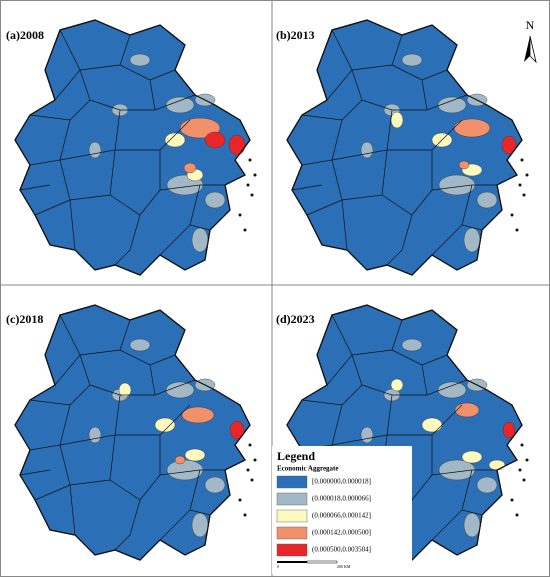  What do you see at coordinates (344, 566) in the screenshot?
I see `scale-end: 200 KM` at bounding box center [344, 566].